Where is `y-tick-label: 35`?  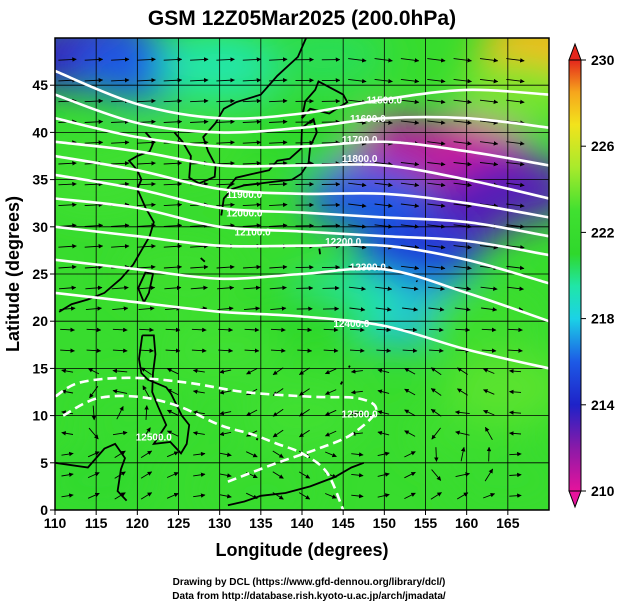 y-tick-label: 35 is located at coordinates (40, 180).